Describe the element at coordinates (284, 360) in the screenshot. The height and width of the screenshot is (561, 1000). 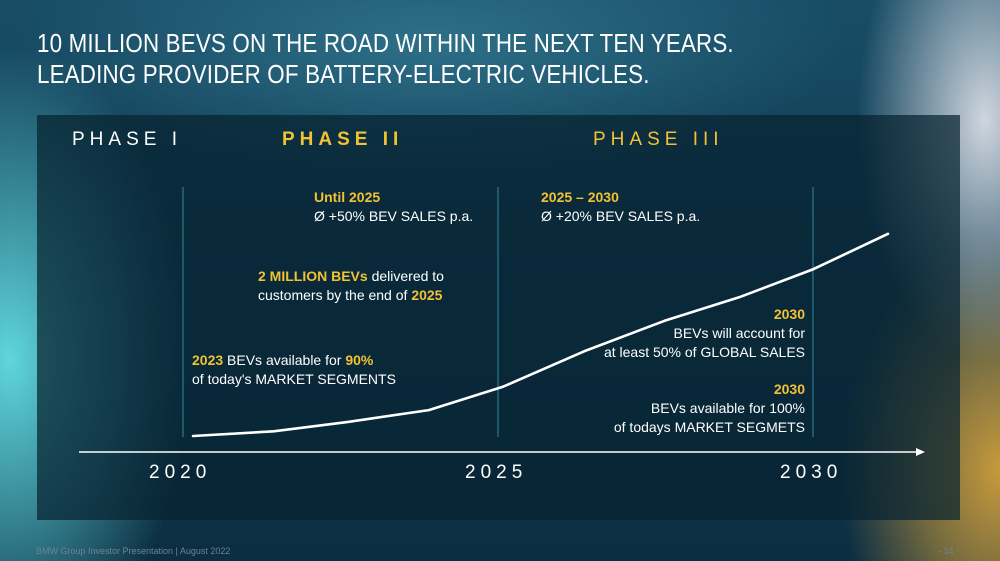
I see `bevs-2023-mid: BEVs available for` at that location.